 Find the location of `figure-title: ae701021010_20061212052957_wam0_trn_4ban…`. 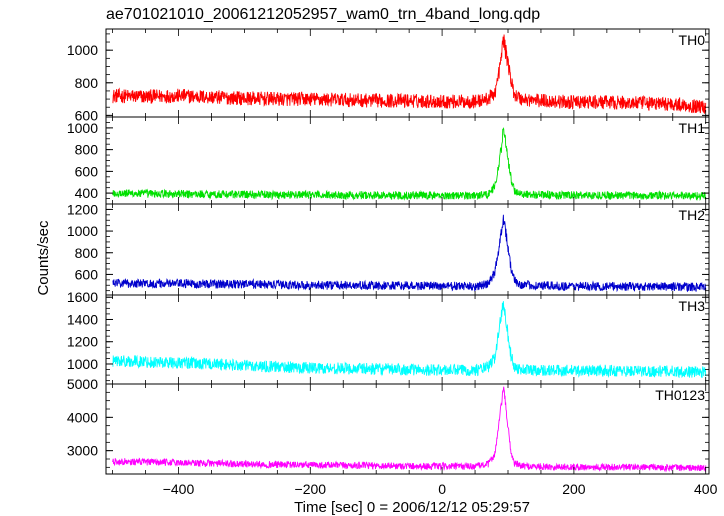

figure-title: ae701021010_20061212052957_wam0_trn_4ban… is located at coordinates (323, 14).